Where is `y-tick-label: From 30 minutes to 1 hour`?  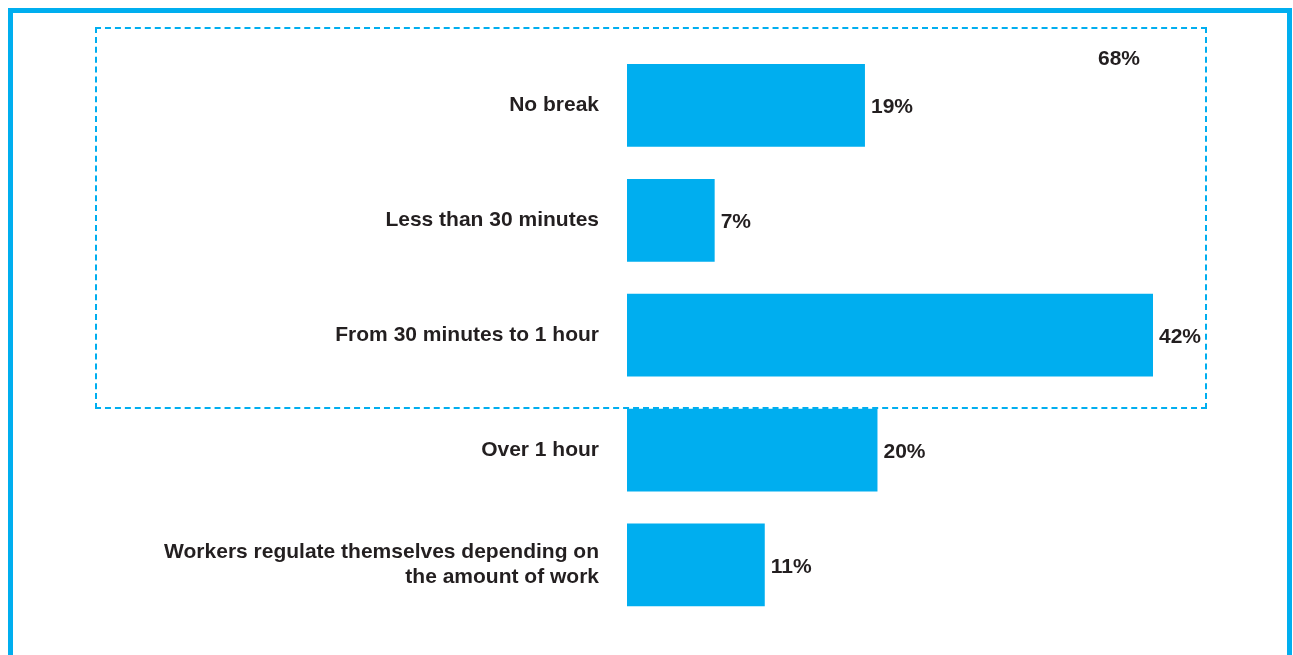 y-tick-label: From 30 minutes to 1 hour is located at coordinates (467, 333).